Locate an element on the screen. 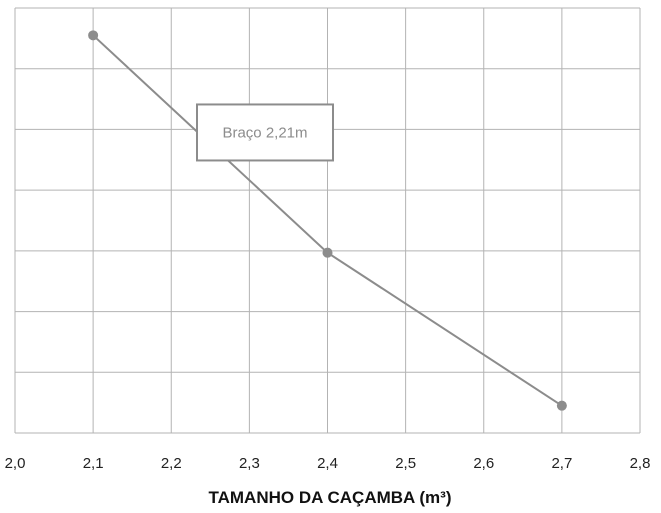 The image size is (661, 513). x-axis-ticks: 2,0 2,1 2,2 2,3 2,4 2,5 2,6 2,7 2,8 is located at coordinates (328, 463).